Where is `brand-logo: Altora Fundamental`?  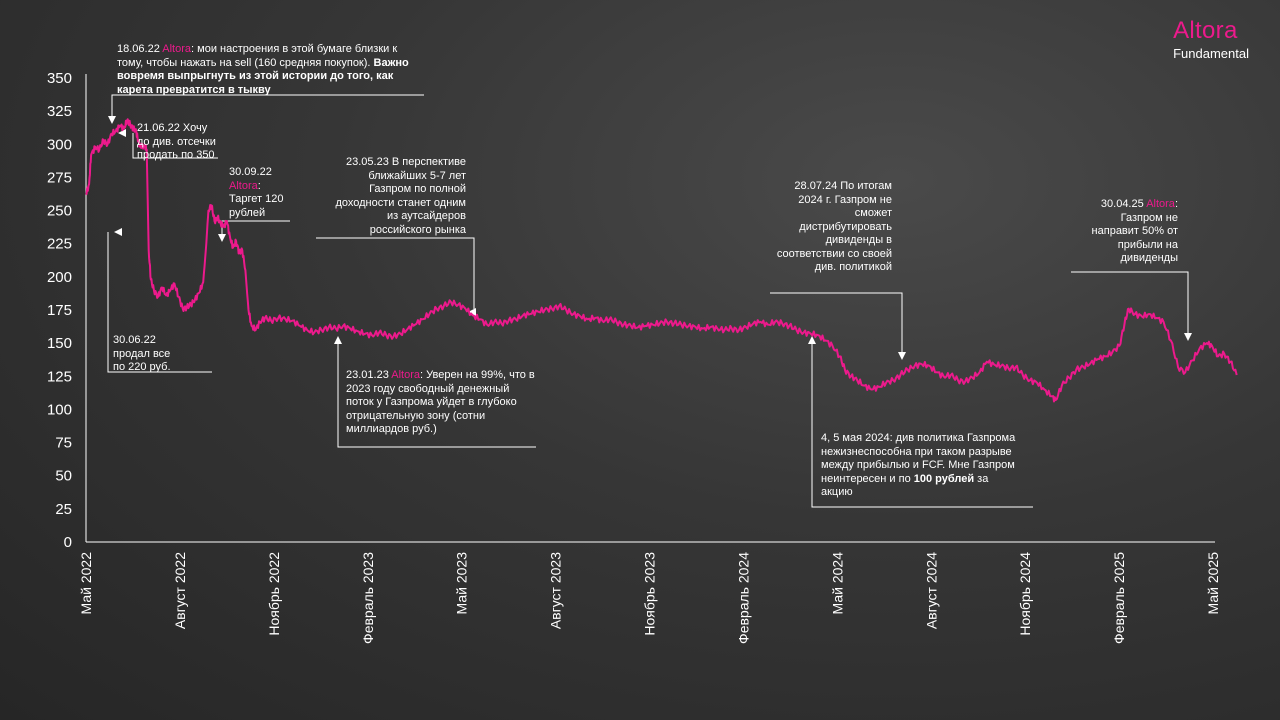 brand-logo: Altora Fundamental is located at coordinates (1211, 39).